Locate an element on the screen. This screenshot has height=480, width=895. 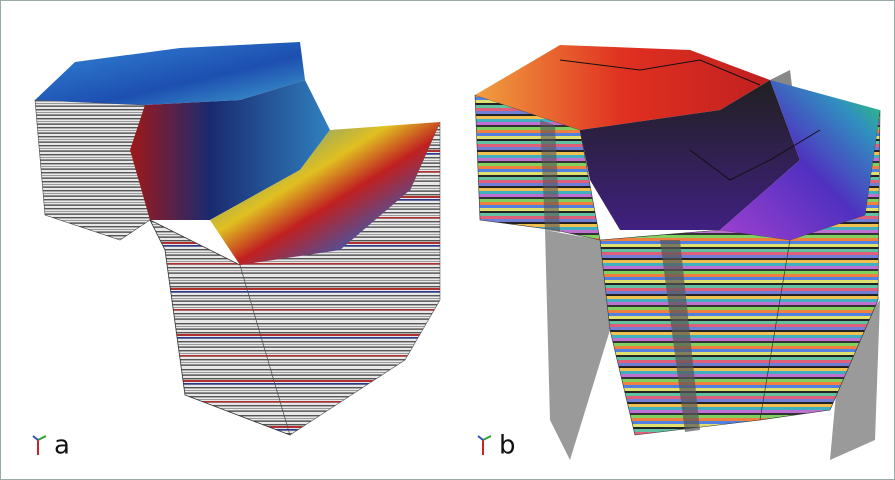
panel-label: b is located at coordinates (507, 446).